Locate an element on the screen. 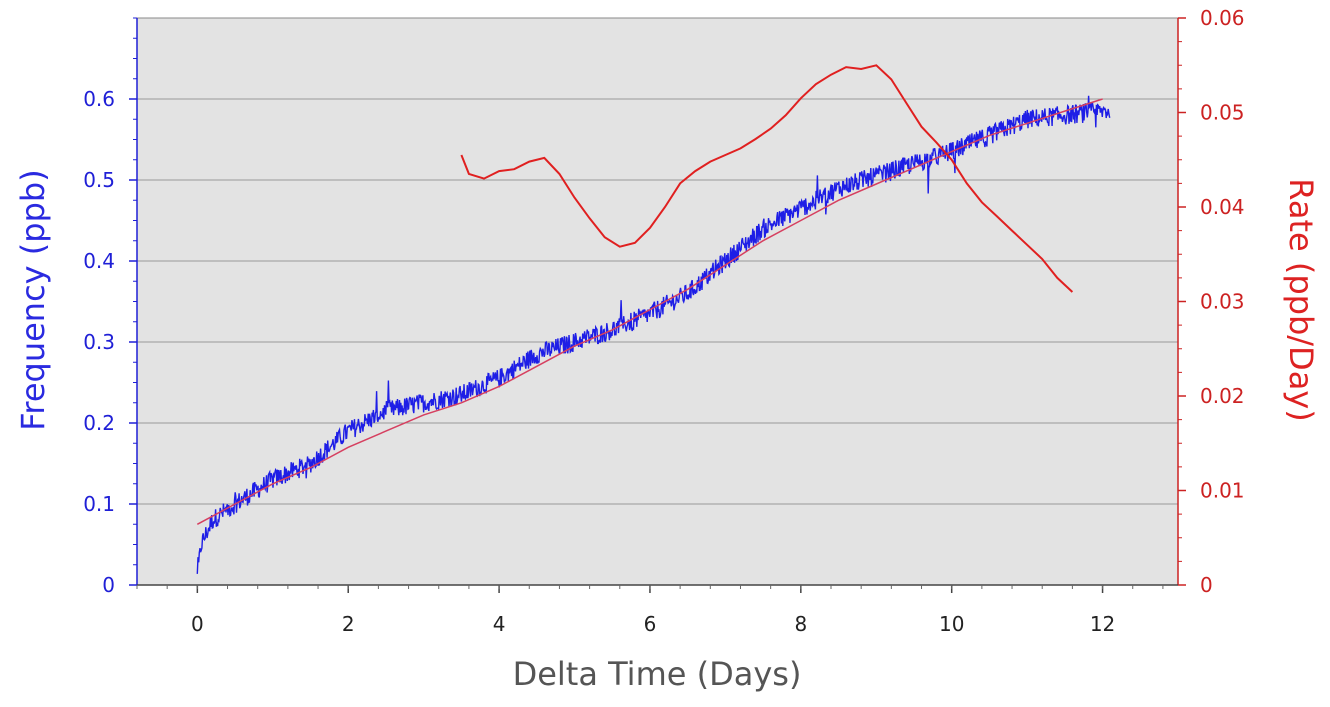 Image resolution: width=1330 pixels, height=707 pixels. left-tick-label: 0 is located at coordinates (108, 585).